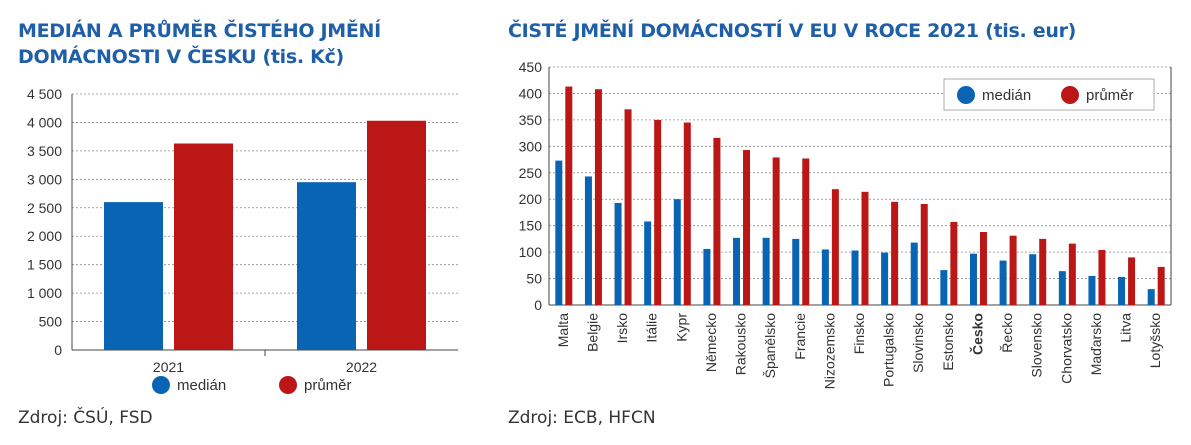 This screenshot has height=445, width=1191. I want to click on left-y-tick-label: 500, so click(51, 322).